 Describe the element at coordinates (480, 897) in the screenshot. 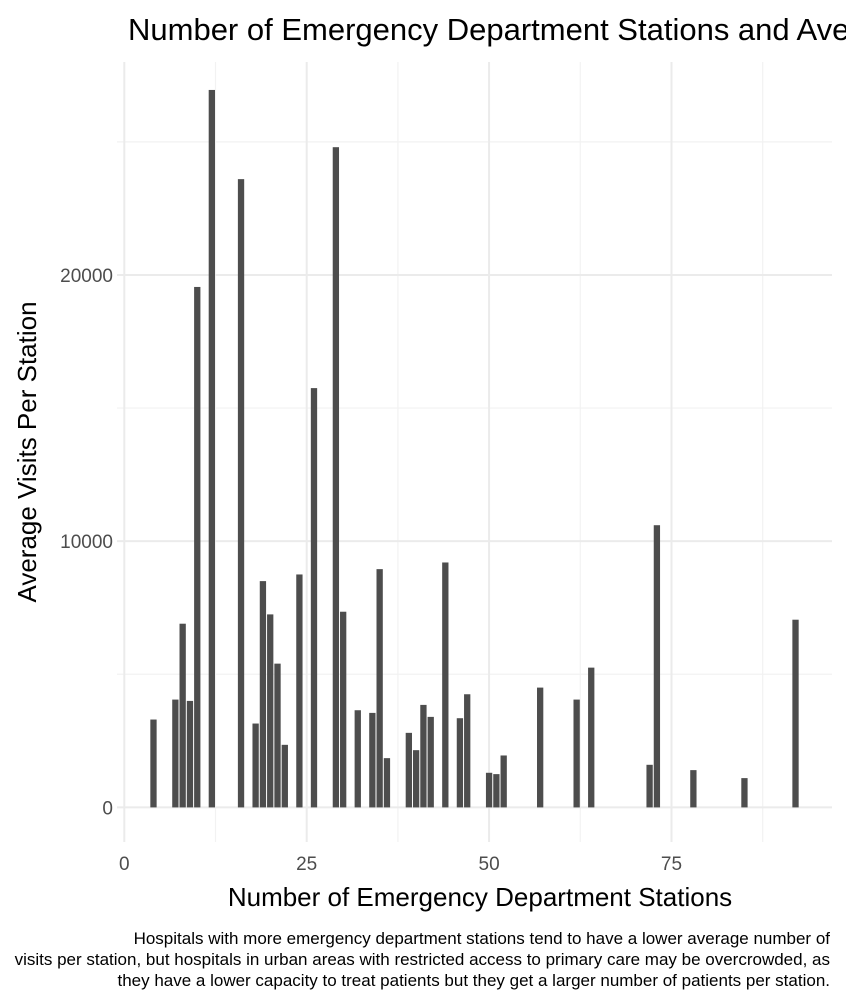

I see `x-axis-title: Number of Emergency Department Stations` at that location.